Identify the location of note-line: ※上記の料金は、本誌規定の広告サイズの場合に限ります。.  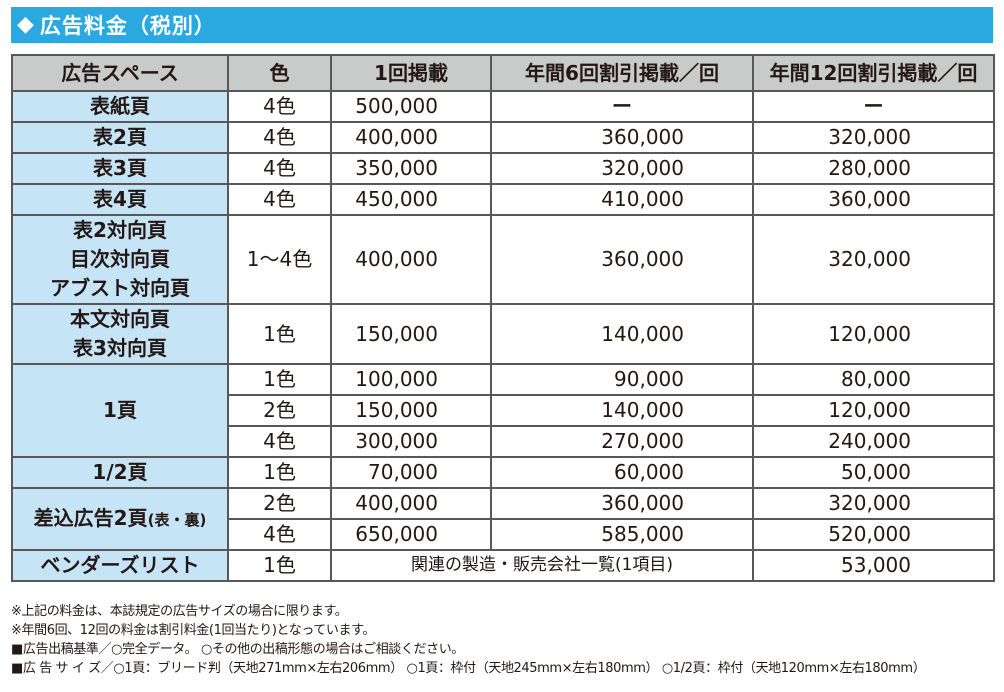
(179, 611).